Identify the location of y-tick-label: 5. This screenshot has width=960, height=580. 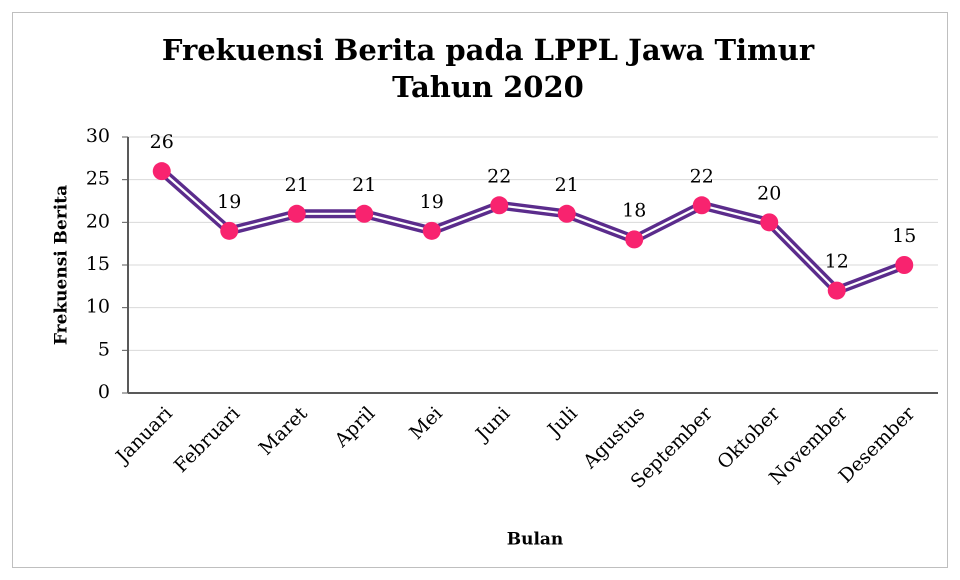
(104, 349).